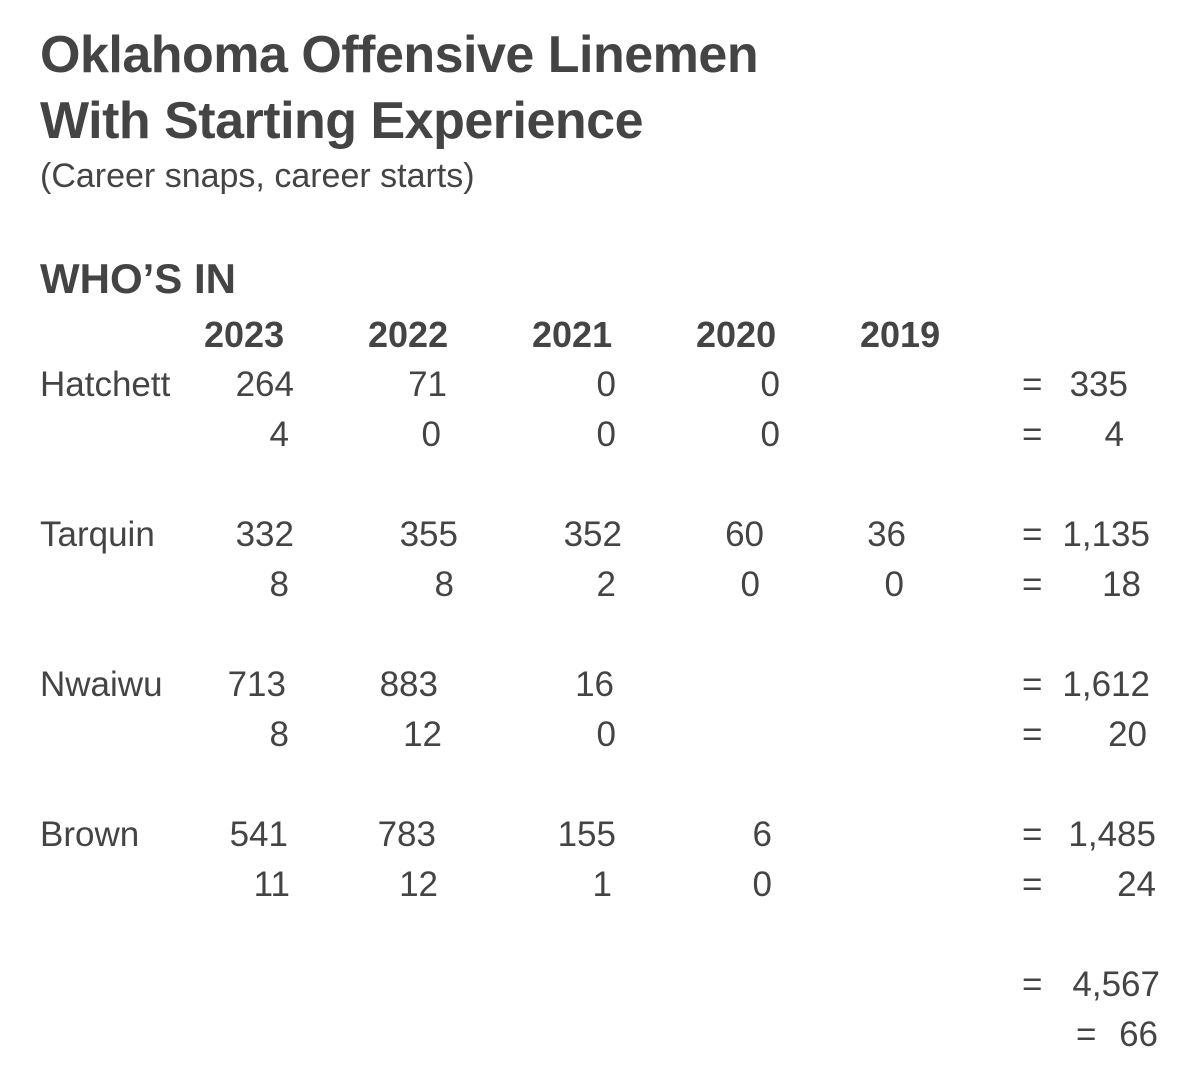 The height and width of the screenshot is (1089, 1200). I want to click on title-line-1: Oklahoma Offensive Linemen, so click(399, 55).